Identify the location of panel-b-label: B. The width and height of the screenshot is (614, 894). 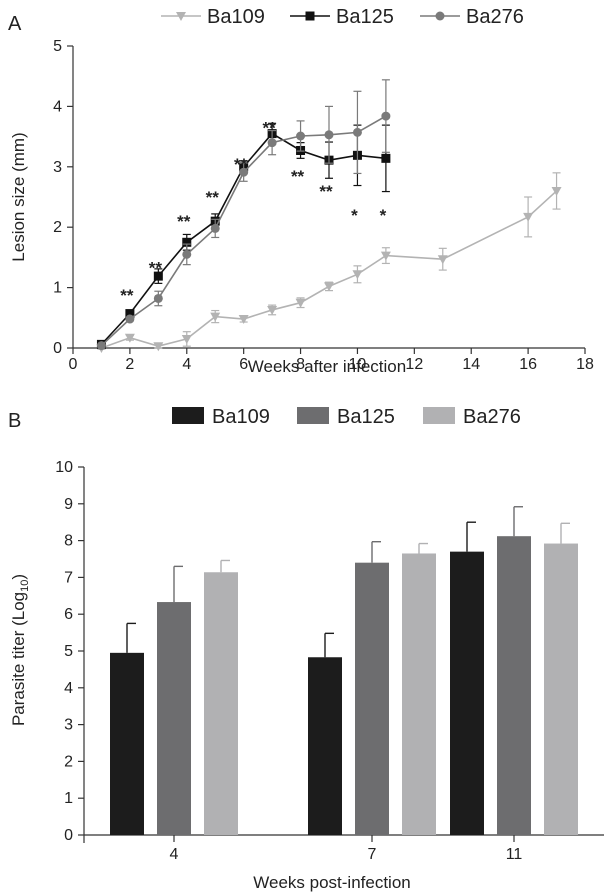
(14, 421).